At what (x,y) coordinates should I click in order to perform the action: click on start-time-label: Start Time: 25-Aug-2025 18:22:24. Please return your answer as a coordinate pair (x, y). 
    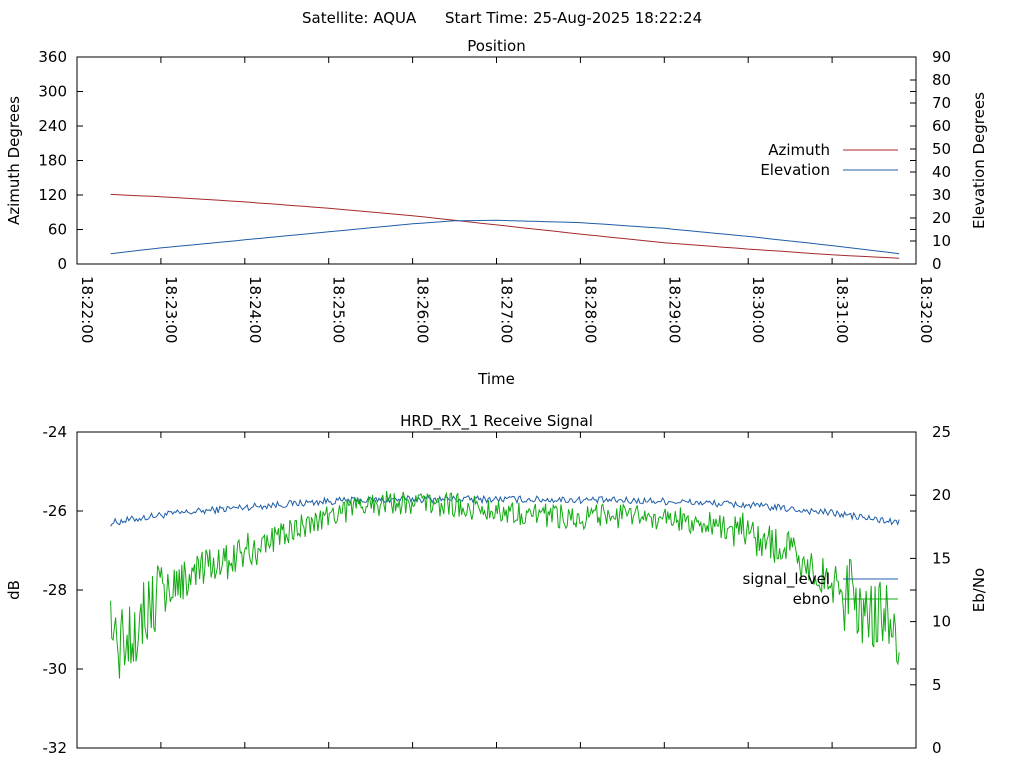
    Looking at the image, I should click on (573, 18).